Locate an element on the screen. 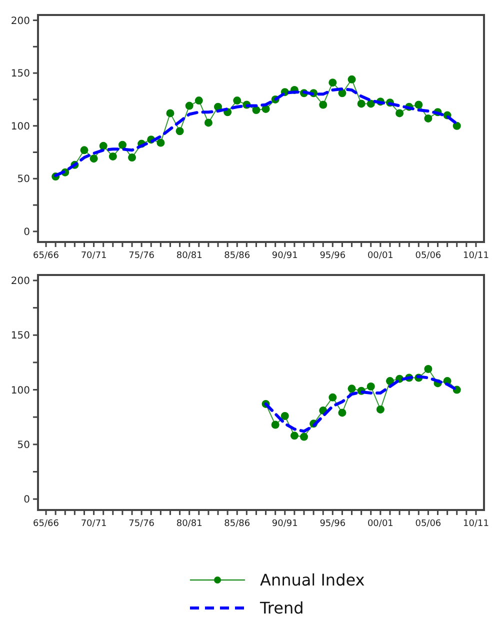 This screenshot has width=492, height=623. legend-label: Trend is located at coordinates (281, 608).